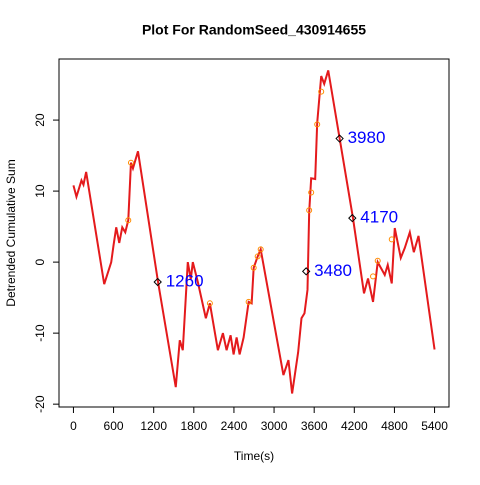 This screenshot has width=480, height=485. What do you see at coordinates (193, 426) in the screenshot?
I see `x-tick-label: 1800` at bounding box center [193, 426].